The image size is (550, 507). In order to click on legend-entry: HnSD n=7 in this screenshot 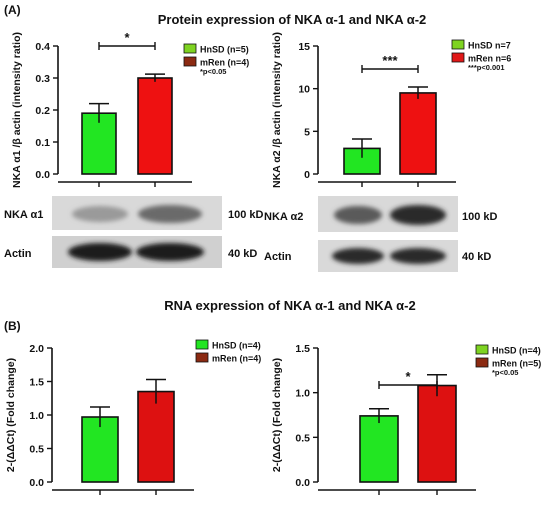, I will do `click(489, 46)`.